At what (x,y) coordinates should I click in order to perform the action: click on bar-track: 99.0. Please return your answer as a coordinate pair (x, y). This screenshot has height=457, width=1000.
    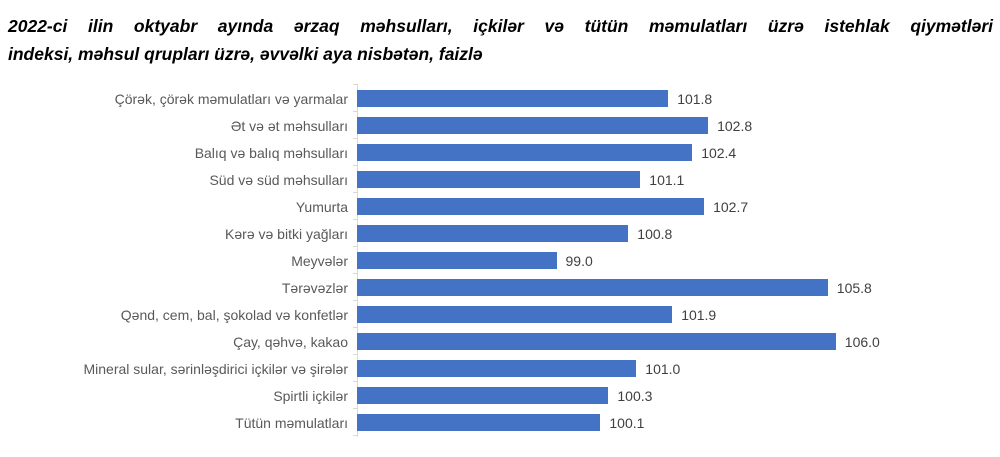
    Looking at the image, I should click on (678, 260).